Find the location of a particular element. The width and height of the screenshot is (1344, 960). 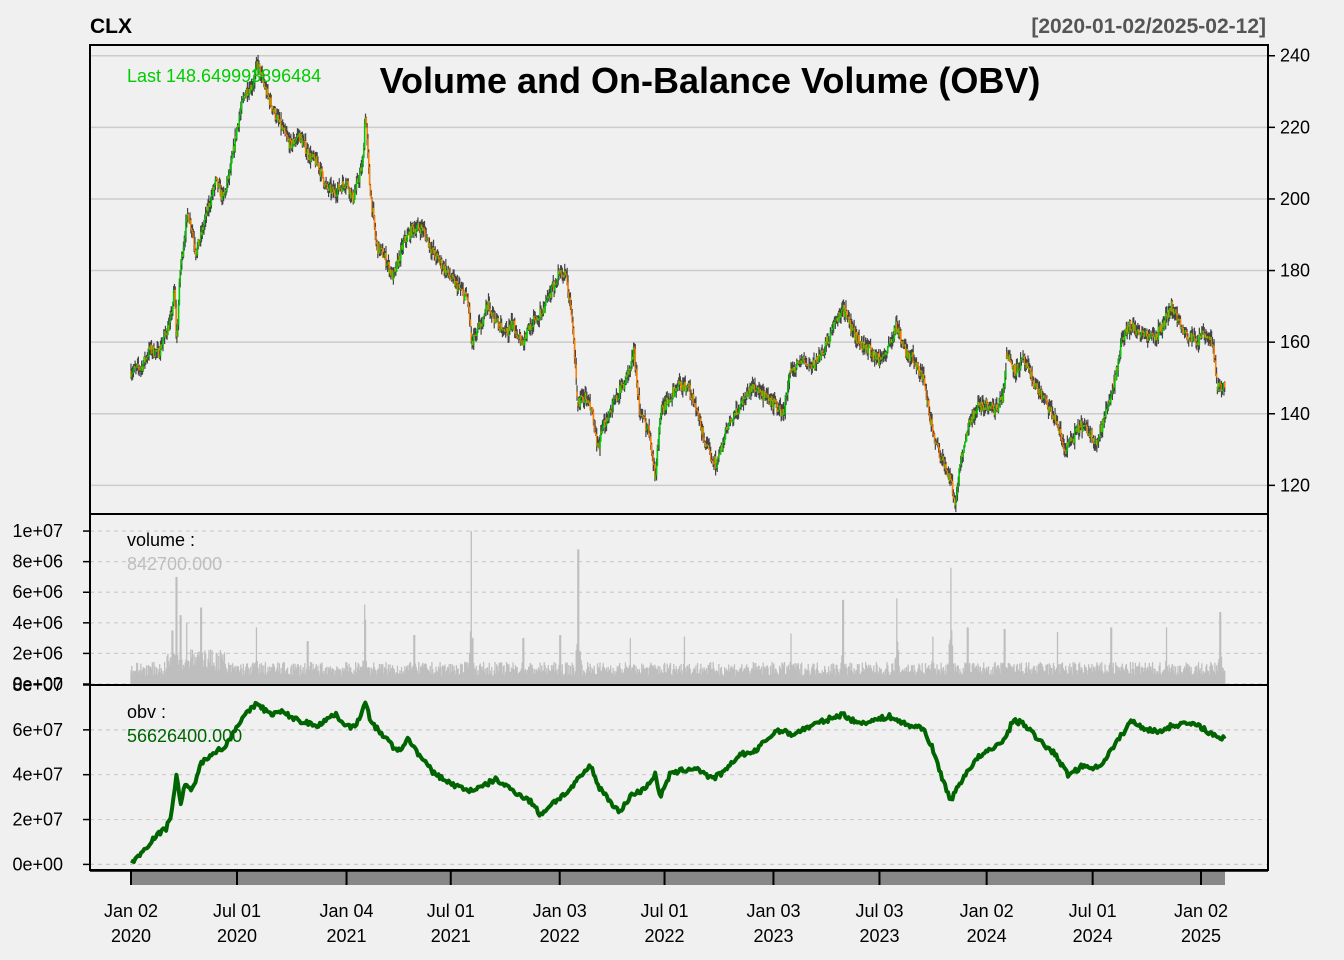

x-tick-label-month: Jan 04 is located at coordinates (346, 911).